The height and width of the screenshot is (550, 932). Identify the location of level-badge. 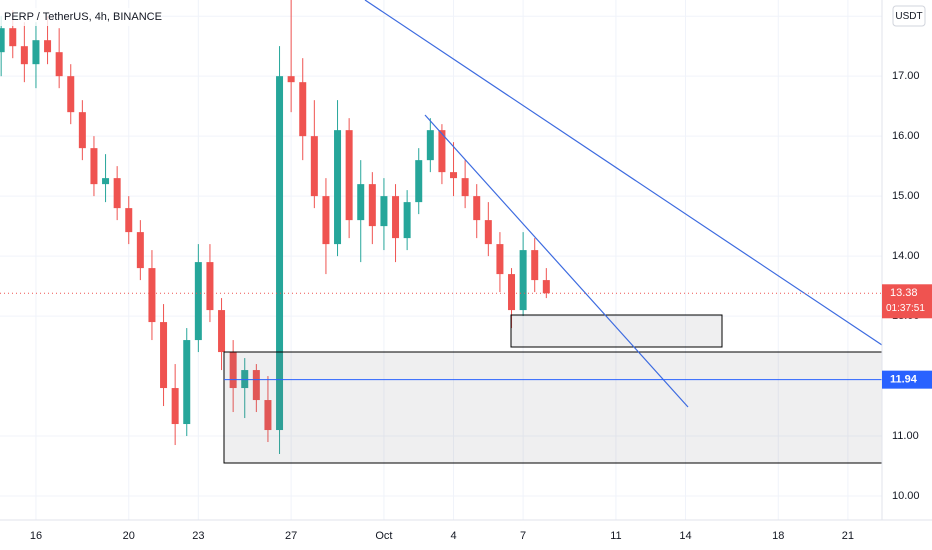
(907, 379).